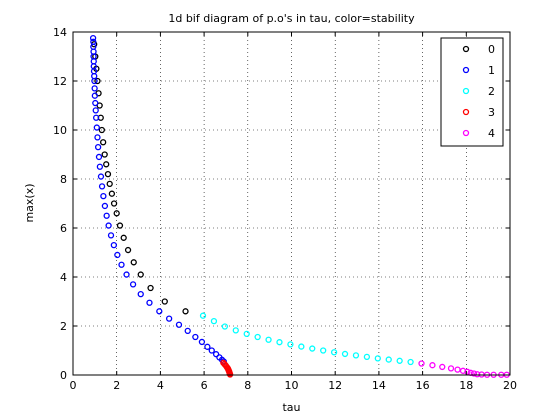  I want to click on legend-label: 2, so click(491, 91).